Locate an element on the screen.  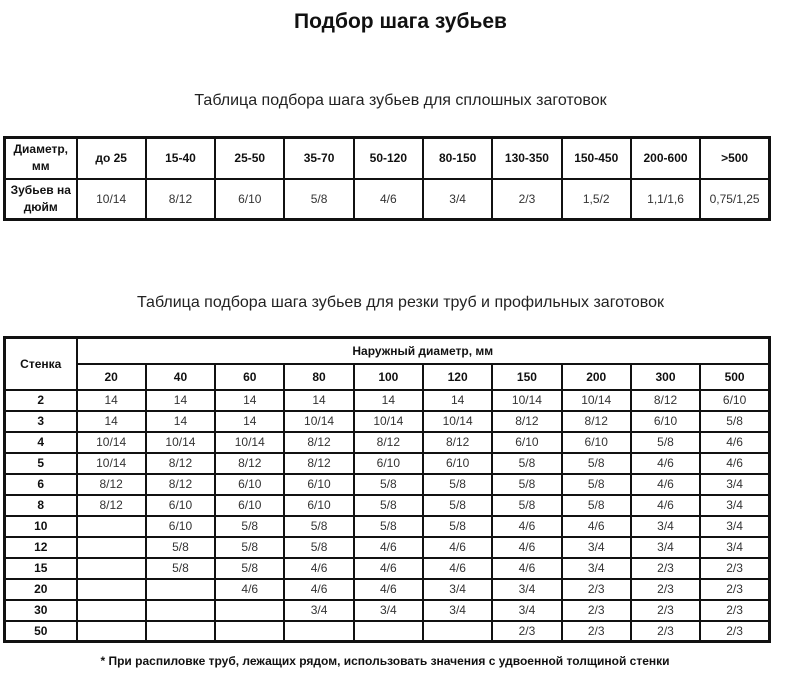
wall-header: Стенка is located at coordinates (40, 363).